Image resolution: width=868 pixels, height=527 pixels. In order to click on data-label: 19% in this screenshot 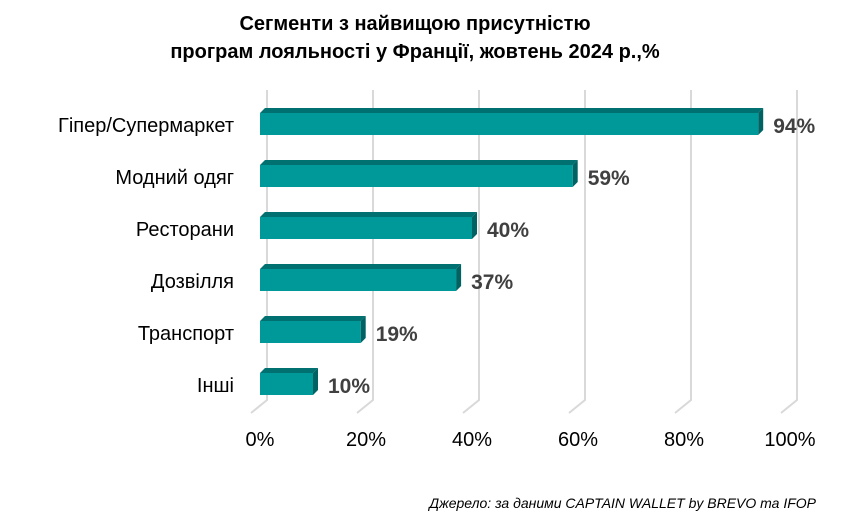, I will do `click(397, 334)`.